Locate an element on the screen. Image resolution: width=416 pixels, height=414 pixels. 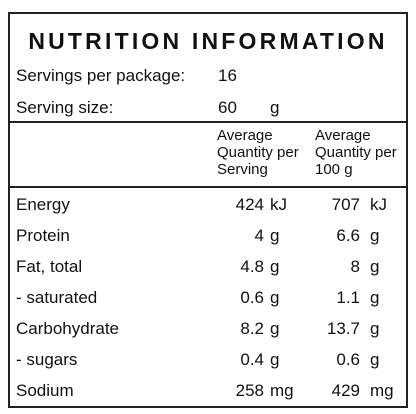
per-100g-value-sugars: 0.6 is located at coordinates (348, 359).